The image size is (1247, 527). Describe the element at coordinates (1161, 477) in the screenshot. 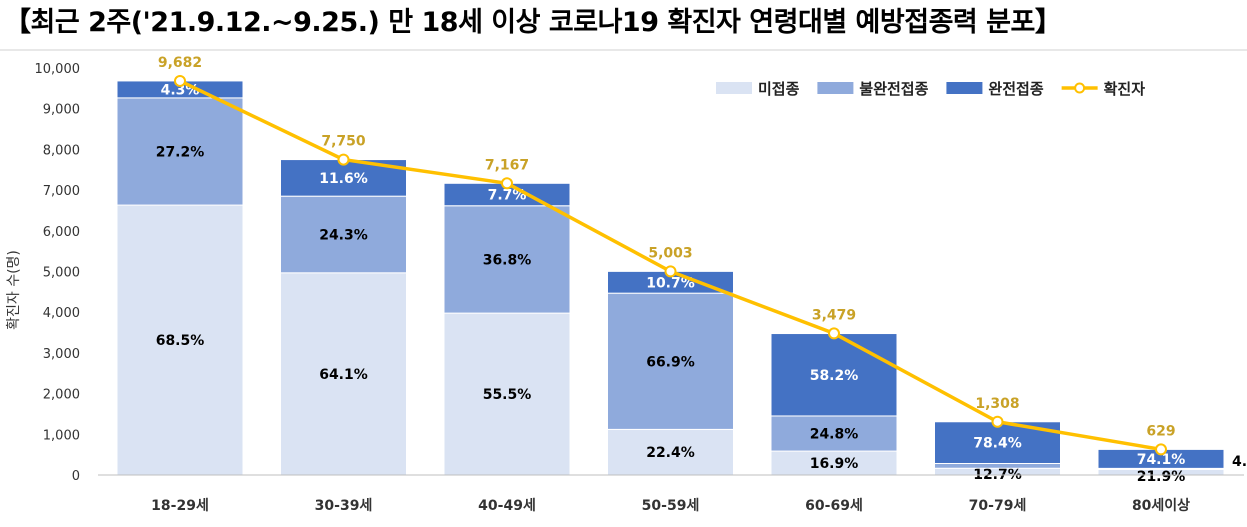

I see `bar-segment-label: 21.9%` at that location.